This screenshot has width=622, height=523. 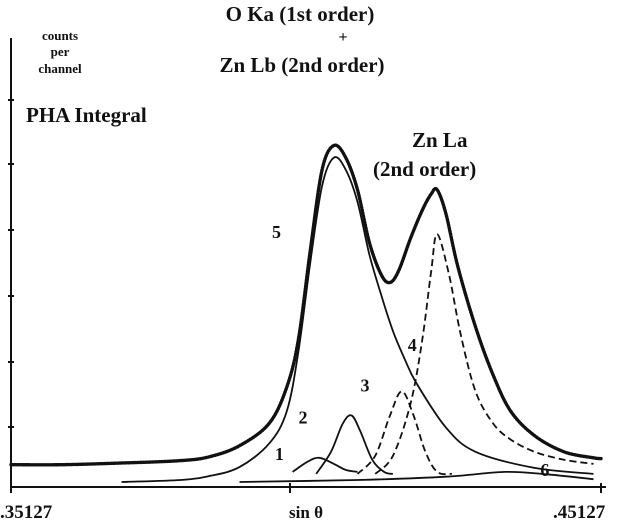 What do you see at coordinates (276, 232) in the screenshot?
I see `peak-label-5: 5` at bounding box center [276, 232].